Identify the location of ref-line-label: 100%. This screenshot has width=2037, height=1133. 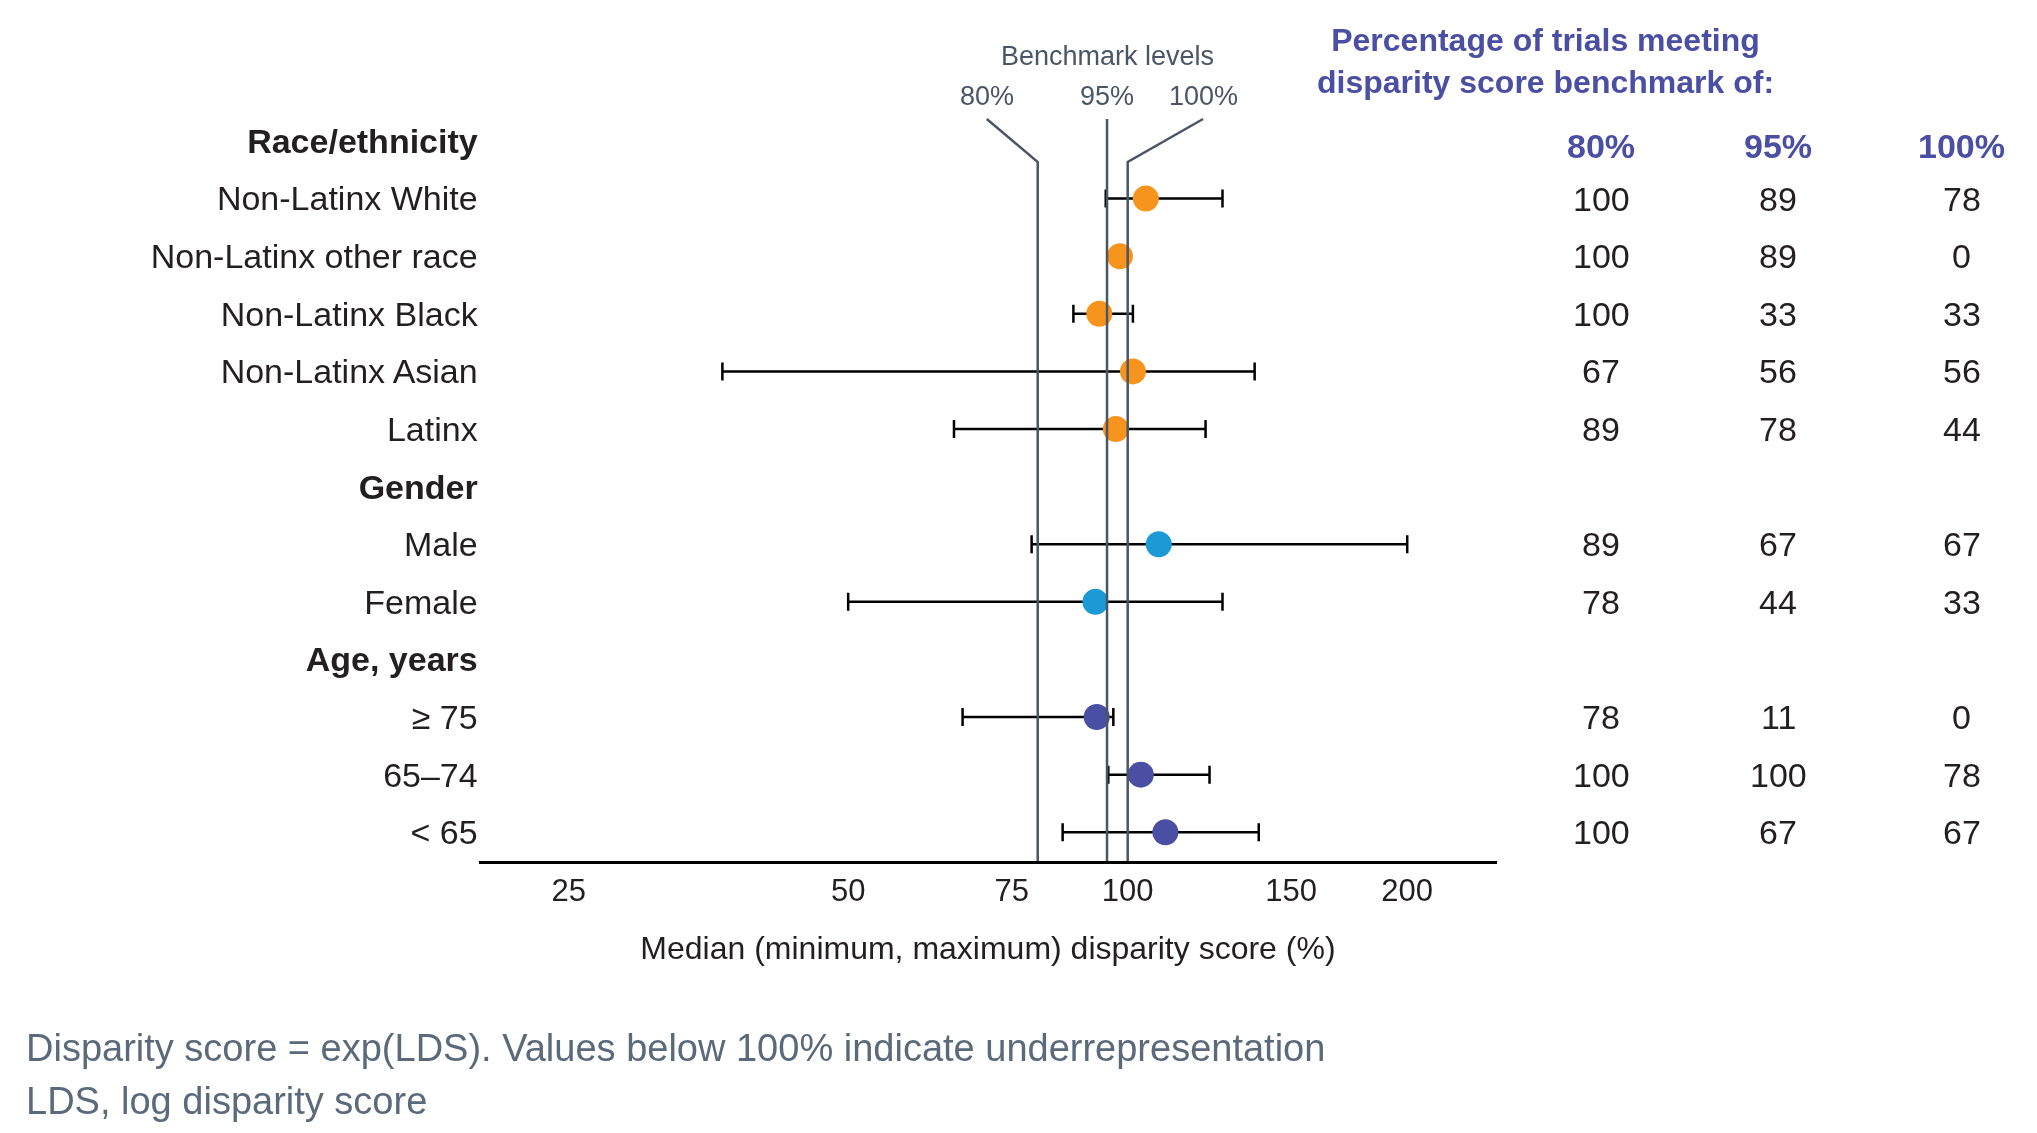
(1204, 96).